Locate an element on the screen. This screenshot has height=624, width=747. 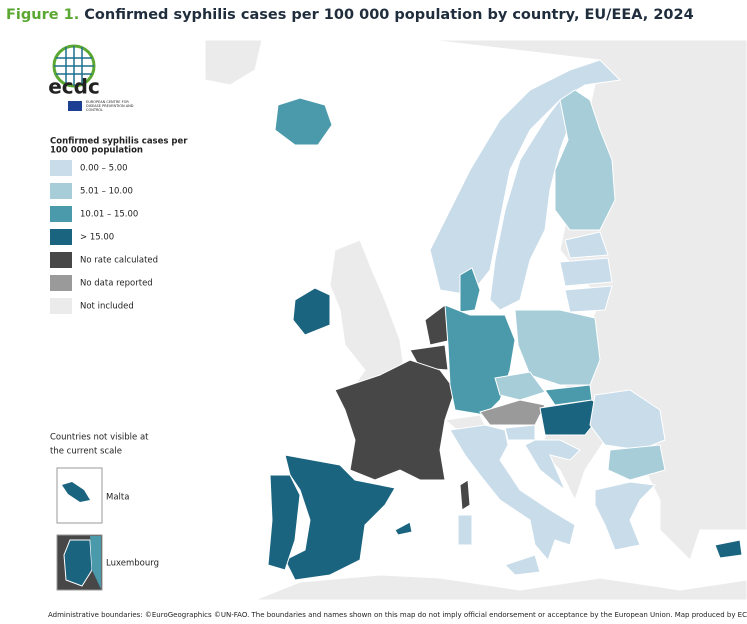
legend-title: Confirmed syphilis cases per is located at coordinates (119, 142).